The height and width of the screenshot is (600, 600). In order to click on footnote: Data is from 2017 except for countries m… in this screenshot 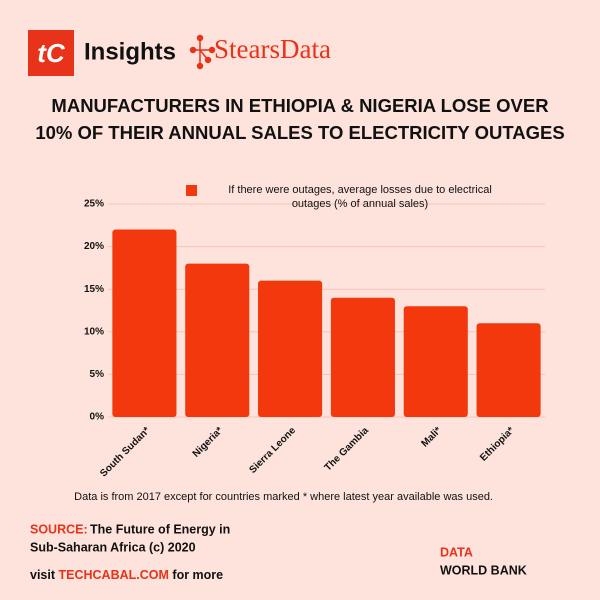, I will do `click(283, 497)`.